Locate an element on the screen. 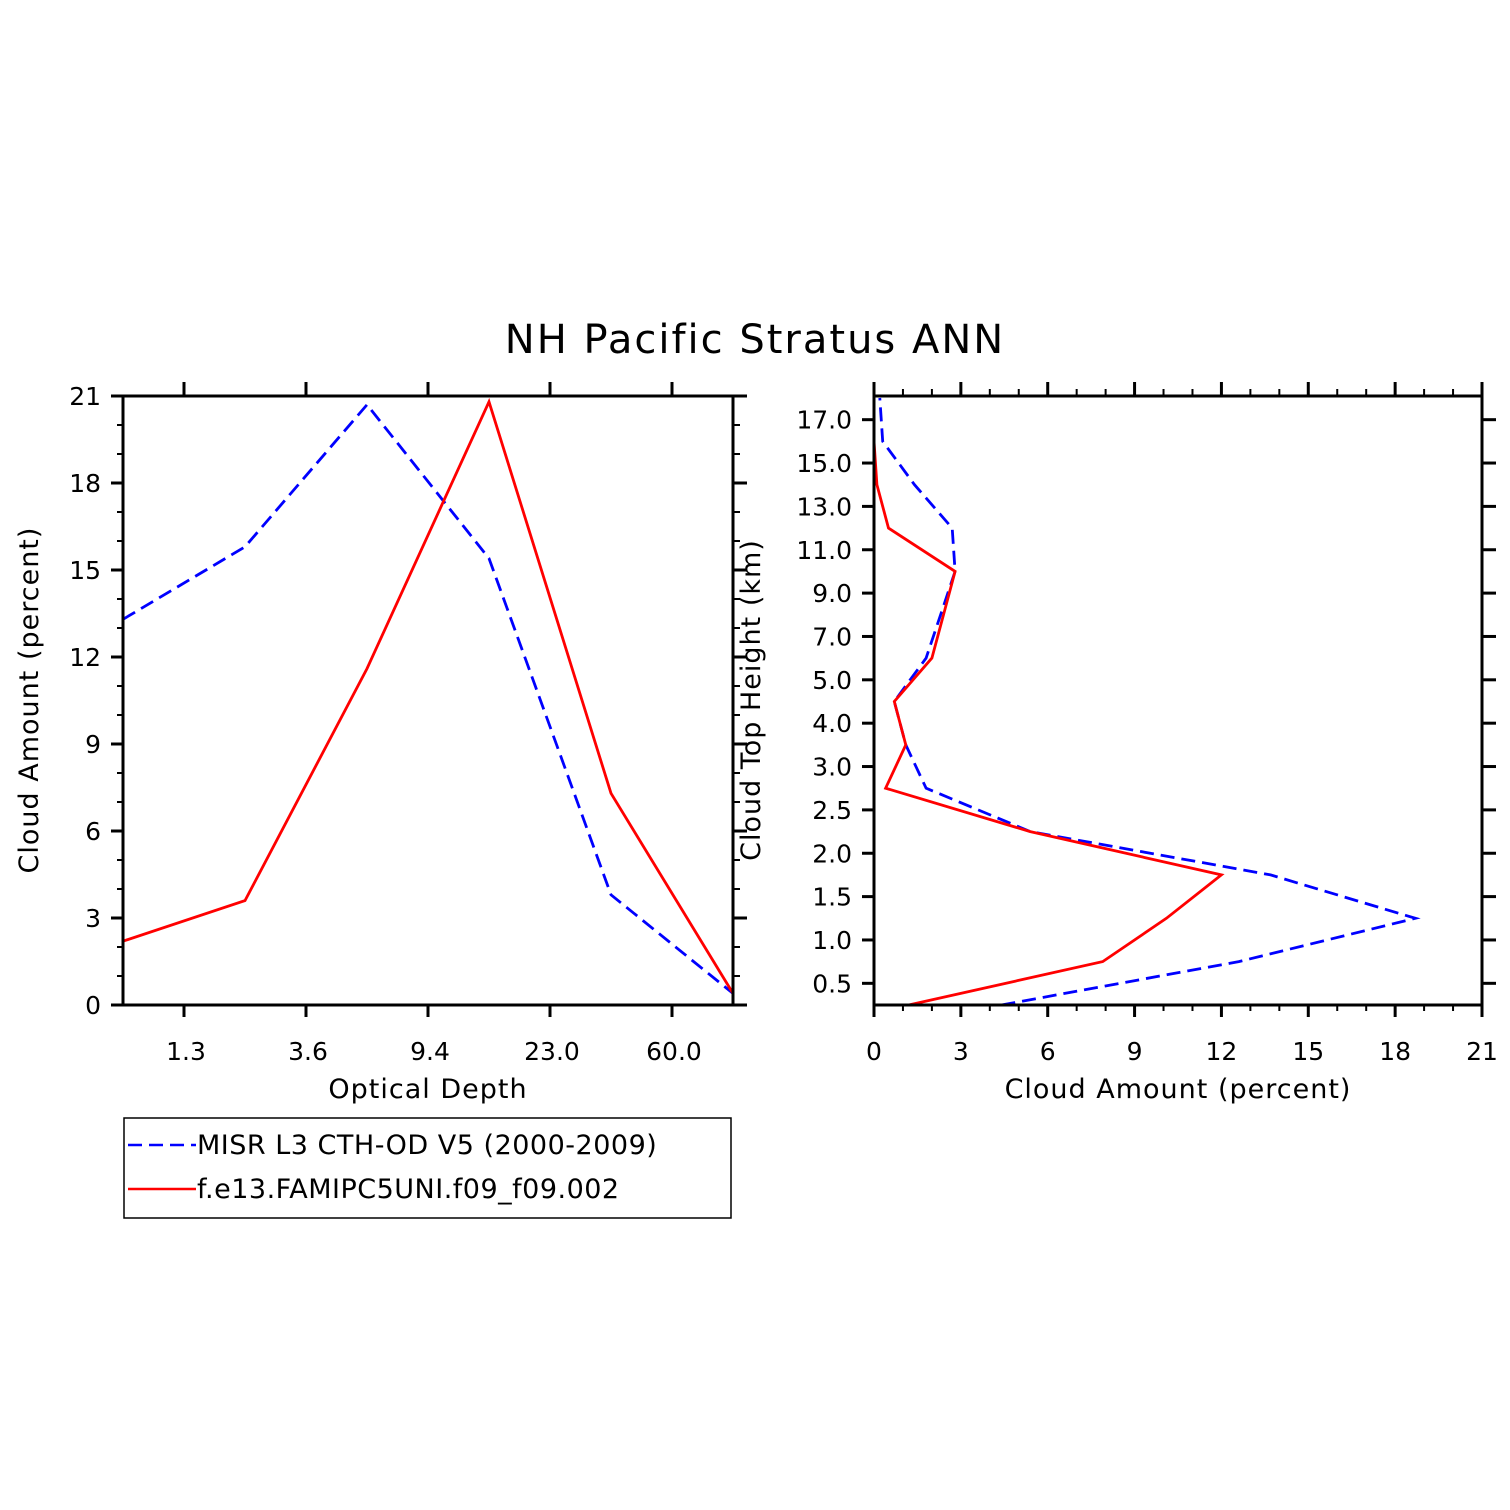 The height and width of the screenshot is (1510, 1510). legend-model-label: f.e13.FAMIPC5UNI.f09_f09.002 is located at coordinates (408, 1189).